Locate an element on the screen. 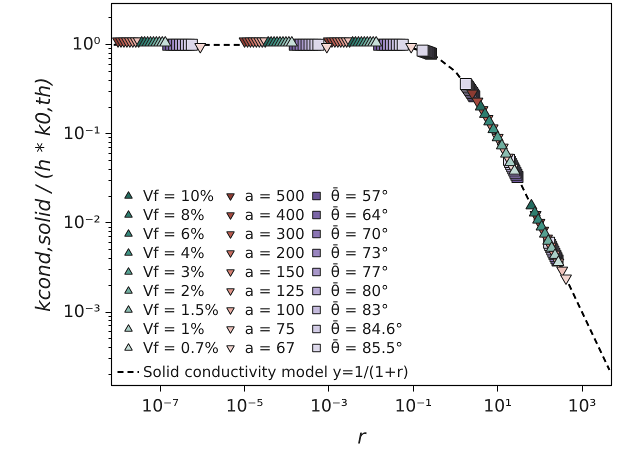  legend-label: θ̄ = 64° is located at coordinates (359, 214).